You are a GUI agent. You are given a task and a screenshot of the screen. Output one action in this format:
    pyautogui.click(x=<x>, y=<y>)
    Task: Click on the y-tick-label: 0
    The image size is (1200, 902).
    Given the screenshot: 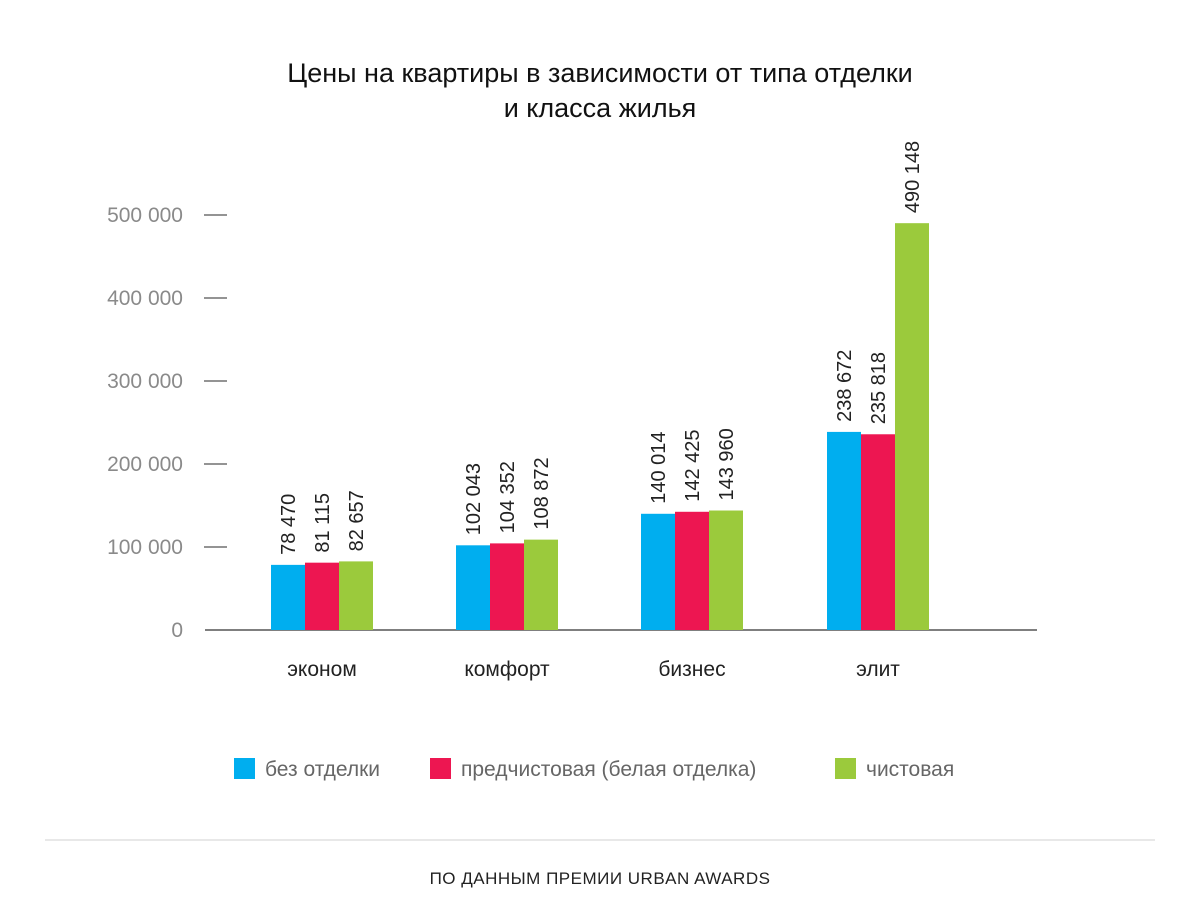 What is the action you would take?
    pyautogui.click(x=177, y=630)
    